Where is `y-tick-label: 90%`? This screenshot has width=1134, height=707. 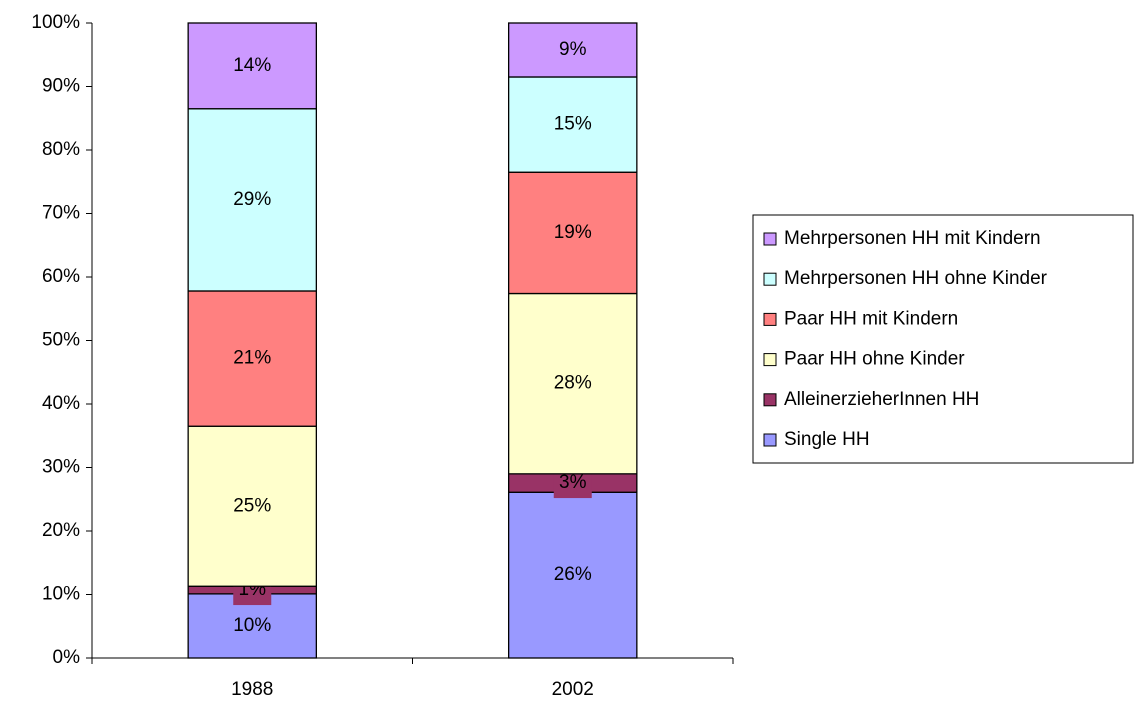
y-tick-label: 90% is located at coordinates (61, 86).